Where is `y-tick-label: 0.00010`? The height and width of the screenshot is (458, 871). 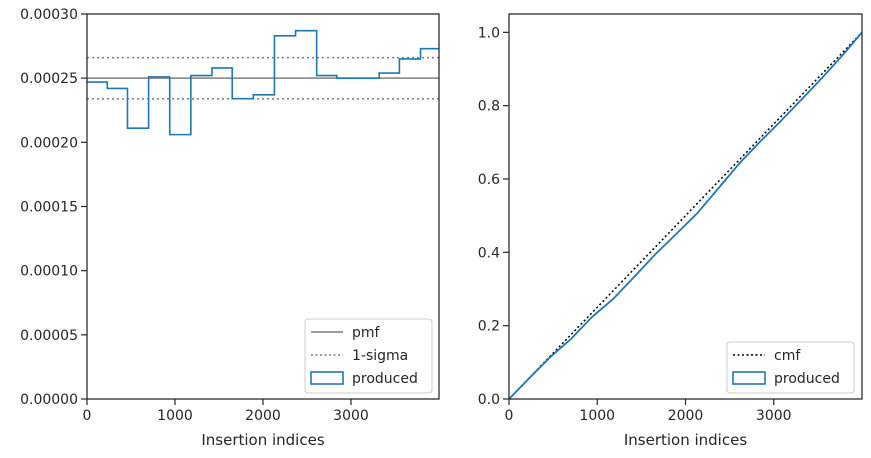
y-tick-label: 0.00010 is located at coordinates (49, 272).